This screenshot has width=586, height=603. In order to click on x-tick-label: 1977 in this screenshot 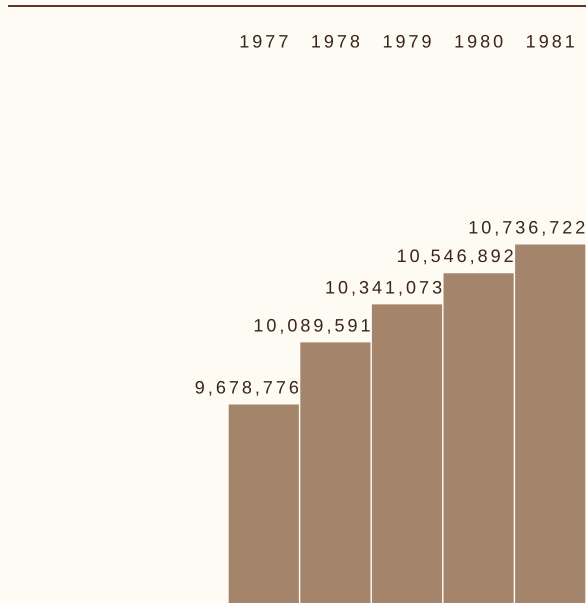, I will do `click(265, 41)`.